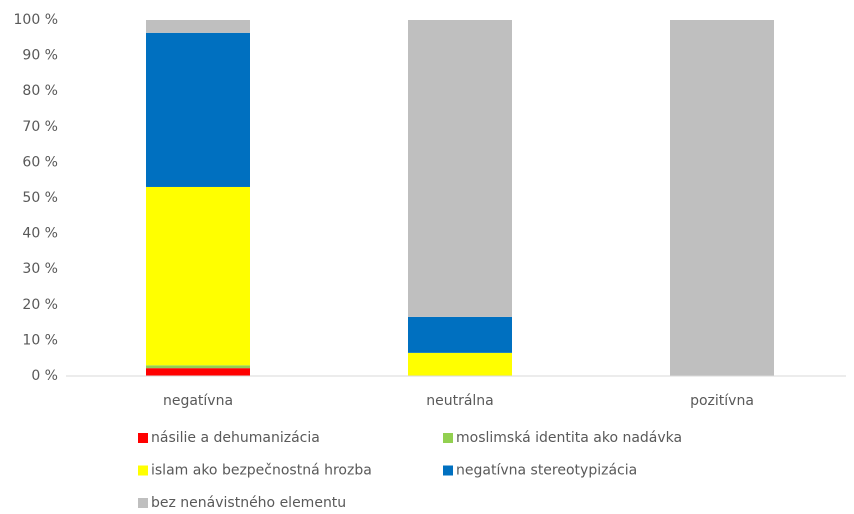 Image resolution: width=854 pixels, height=514 pixels. What do you see at coordinates (546, 471) in the screenshot?
I see `legend-label: negatívna stereotypizácia` at bounding box center [546, 471].